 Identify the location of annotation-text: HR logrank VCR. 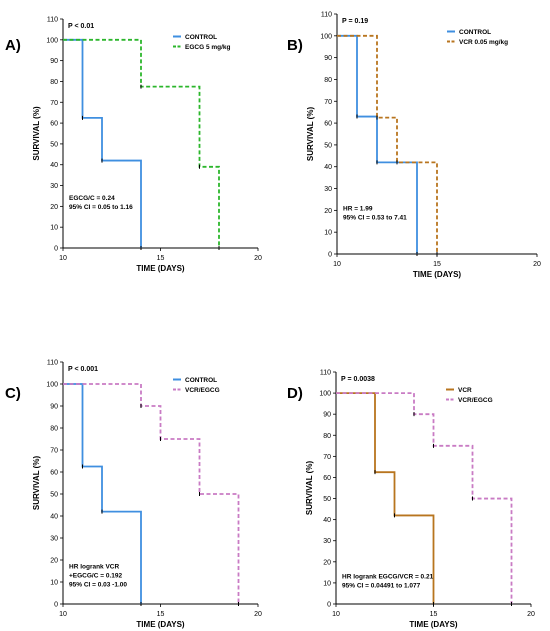
(94, 567).